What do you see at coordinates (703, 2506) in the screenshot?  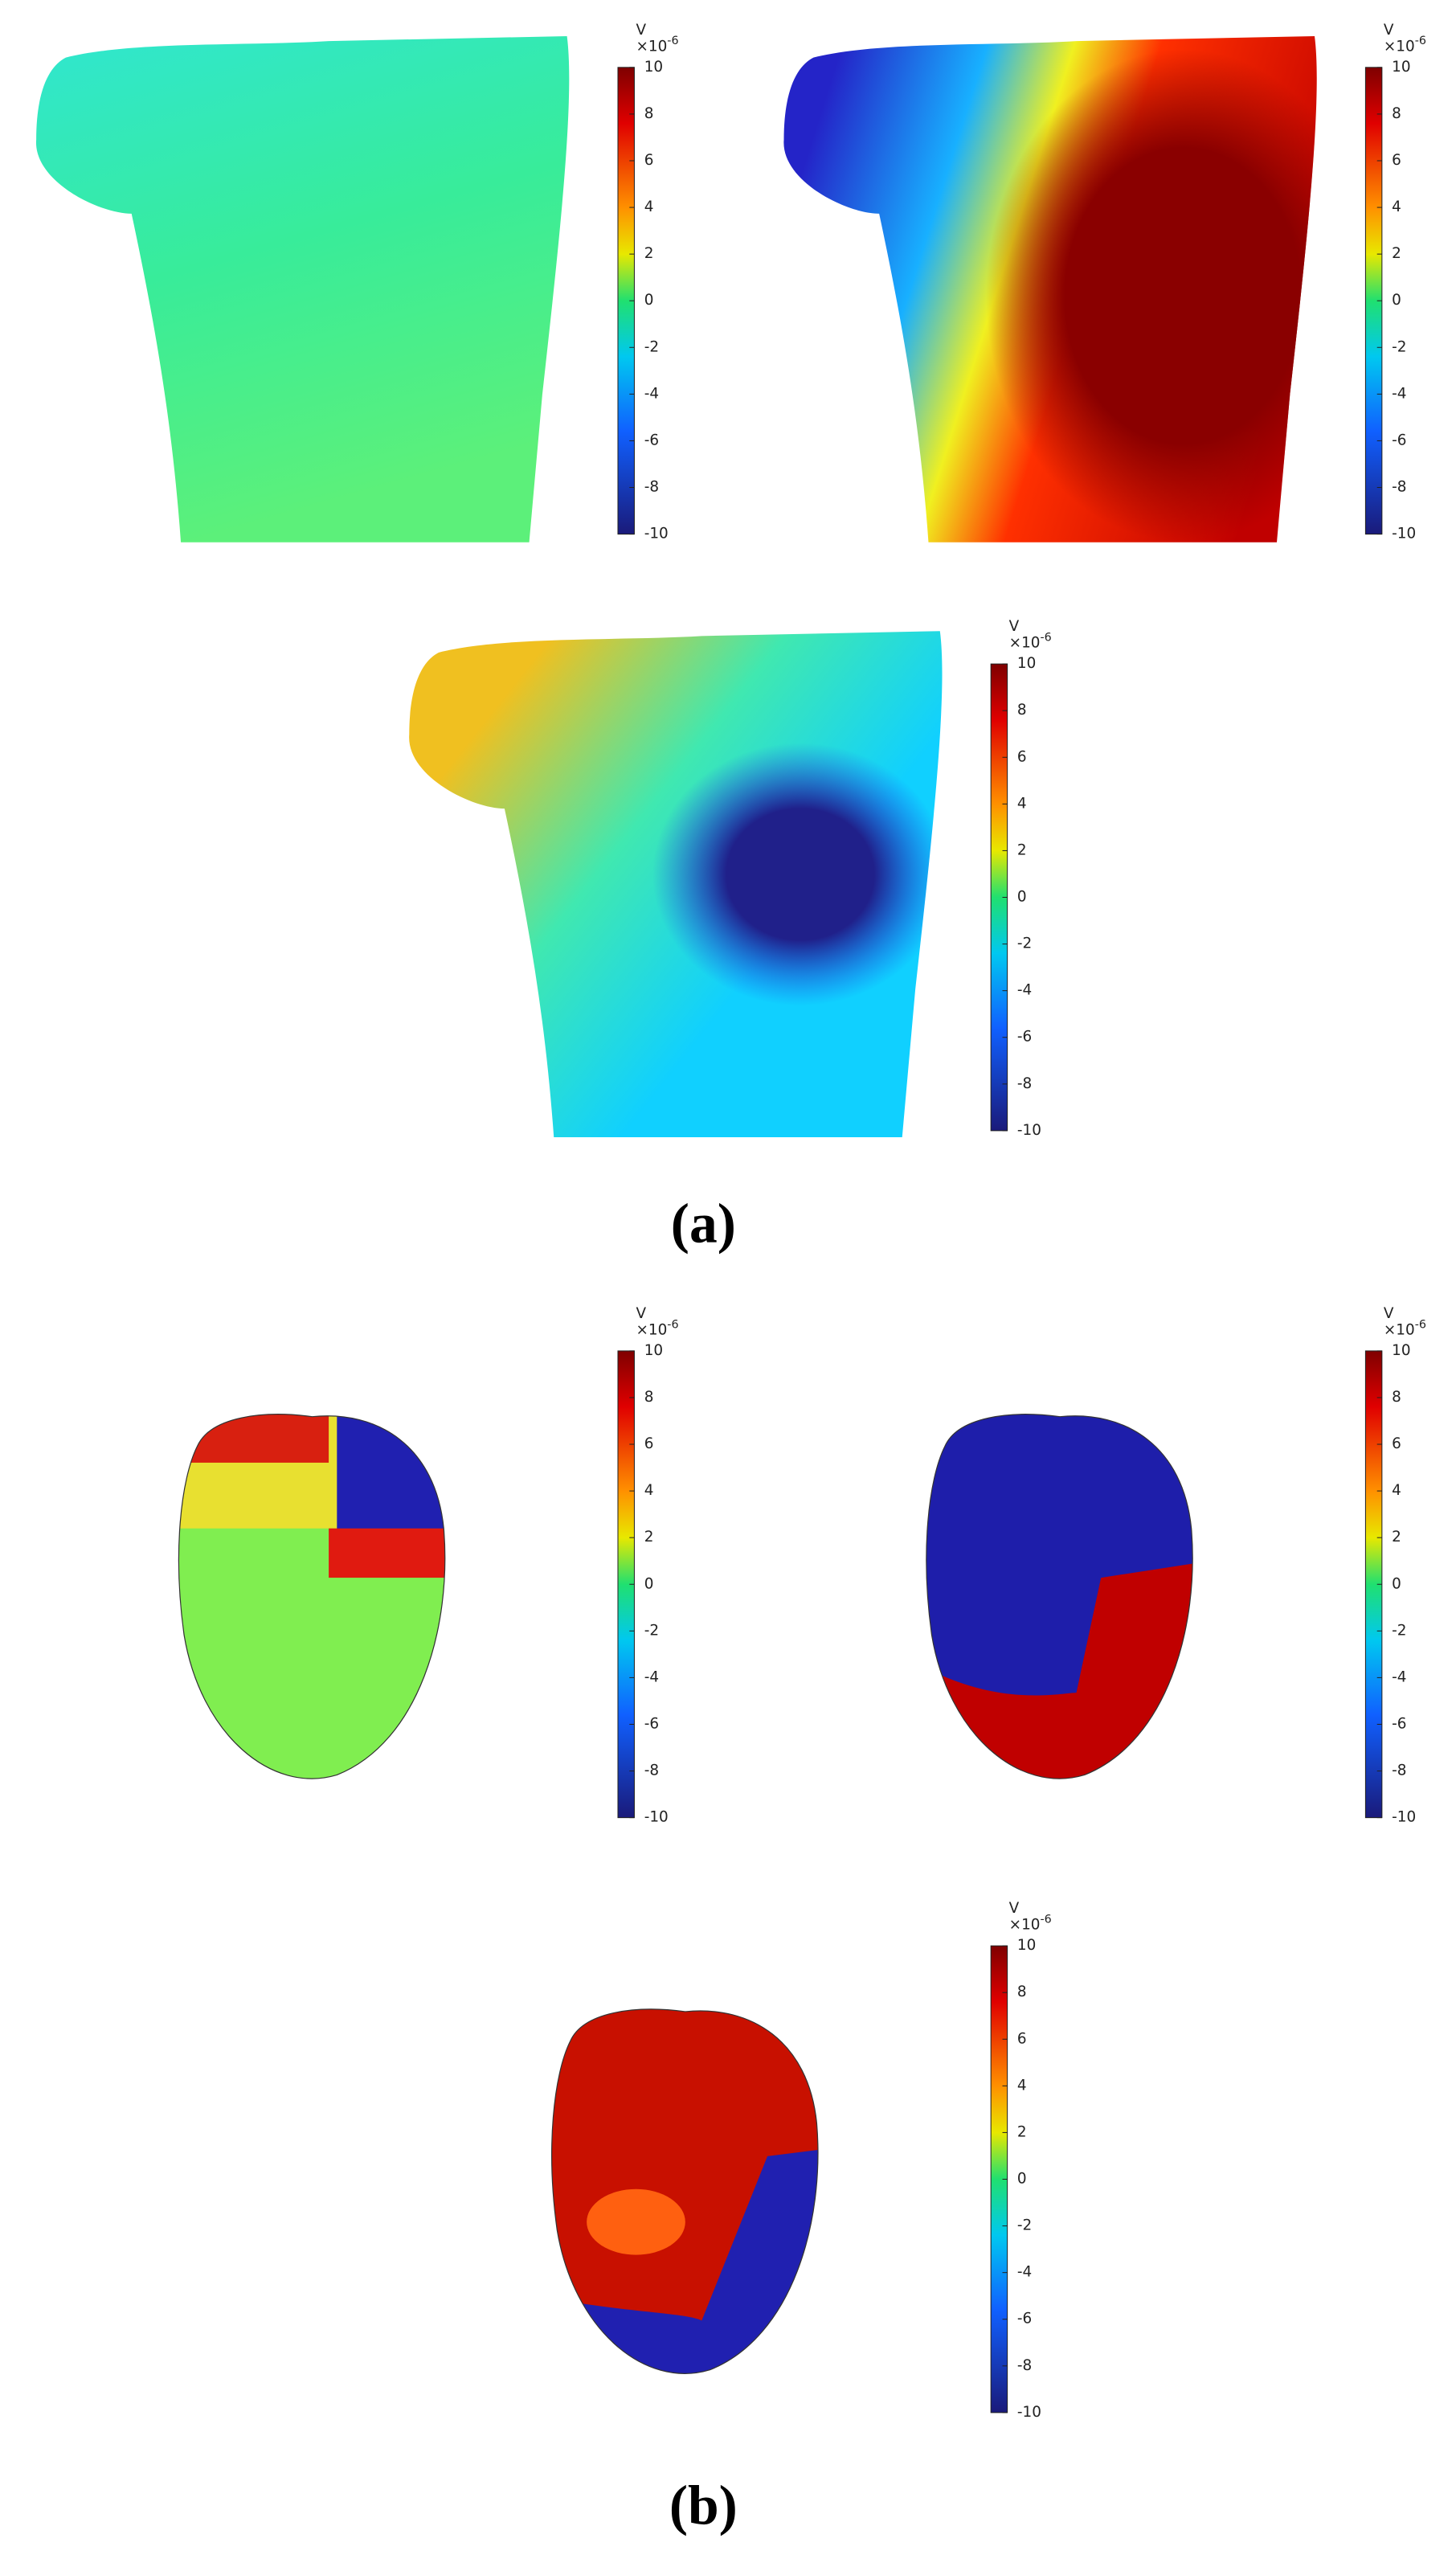 I see `panel-label: (b)` at bounding box center [703, 2506].